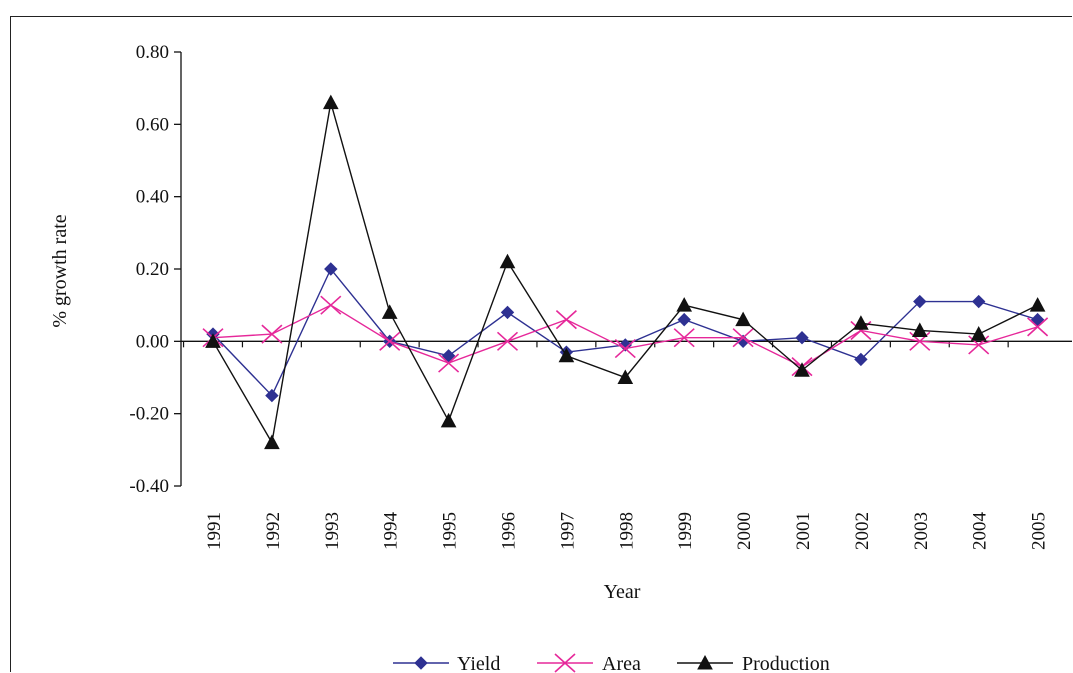  Describe the element at coordinates (214, 531) in the screenshot. I see `x-tick-label: 1991` at that location.